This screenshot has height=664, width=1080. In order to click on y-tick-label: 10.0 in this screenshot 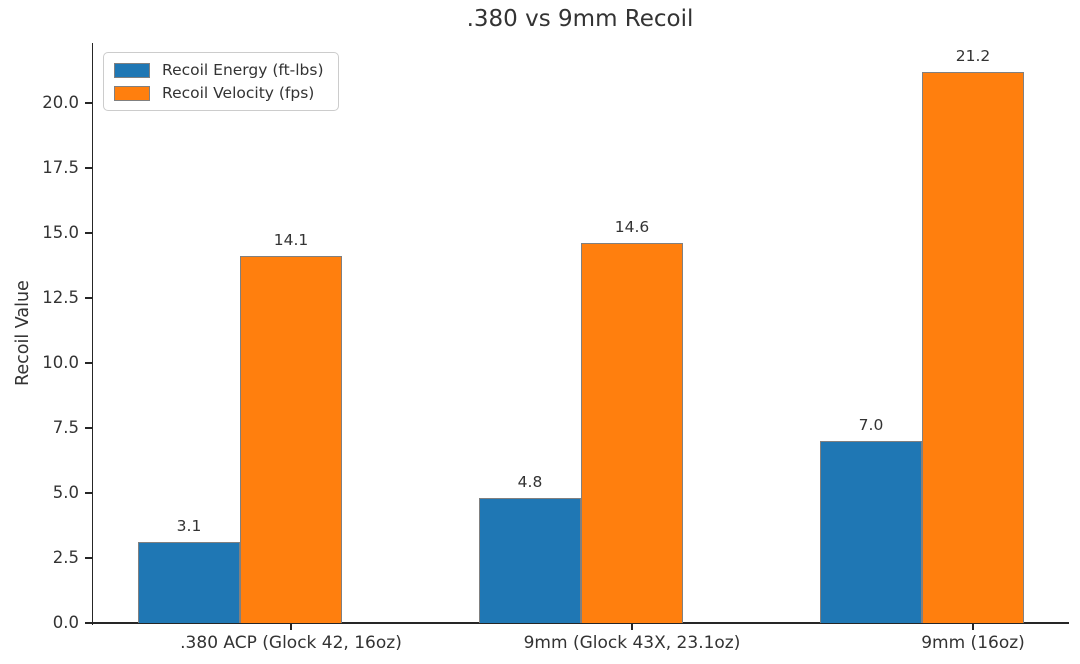, I will do `click(60, 362)`.